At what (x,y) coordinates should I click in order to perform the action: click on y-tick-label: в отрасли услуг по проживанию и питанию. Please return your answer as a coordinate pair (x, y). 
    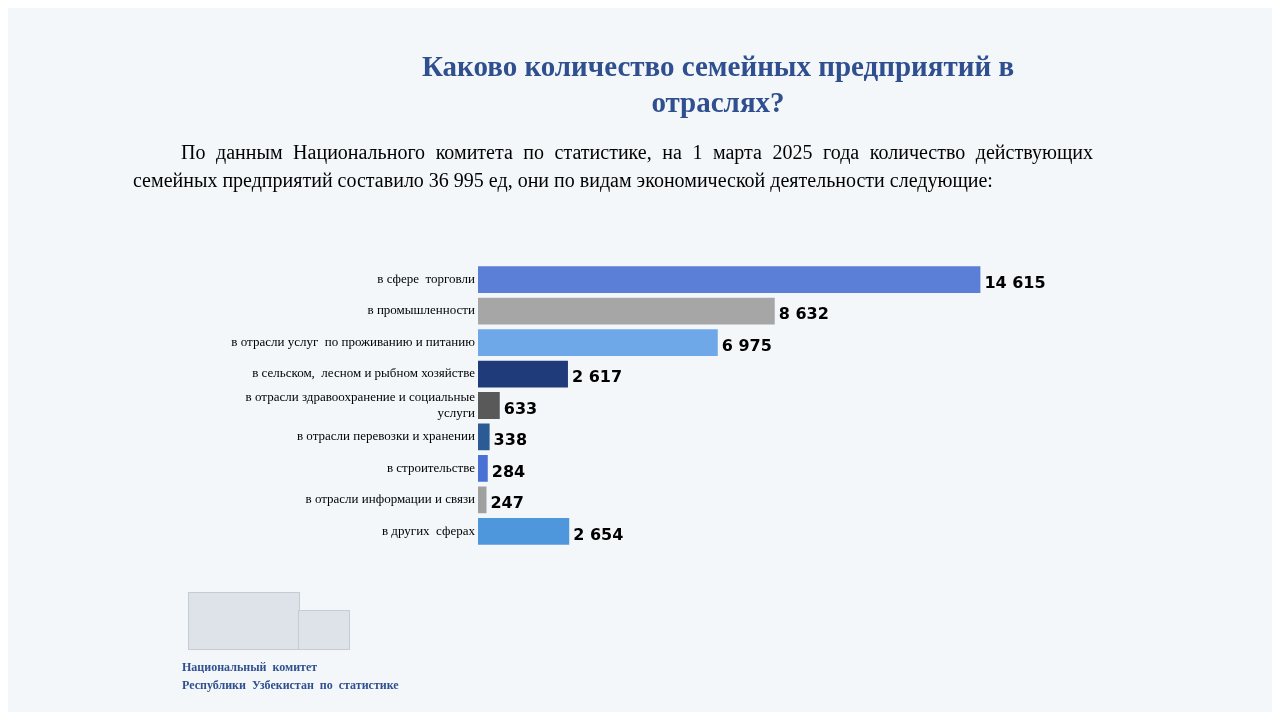
    Looking at the image, I should click on (353, 341).